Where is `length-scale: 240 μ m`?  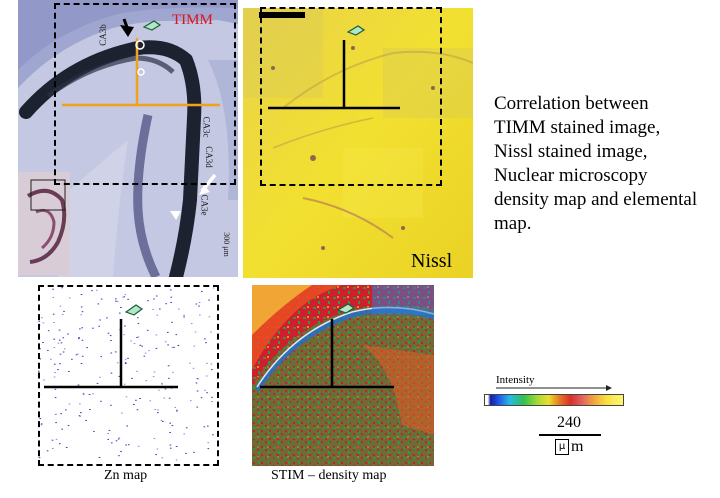 length-scale: 240 μ m is located at coordinates (572, 436).